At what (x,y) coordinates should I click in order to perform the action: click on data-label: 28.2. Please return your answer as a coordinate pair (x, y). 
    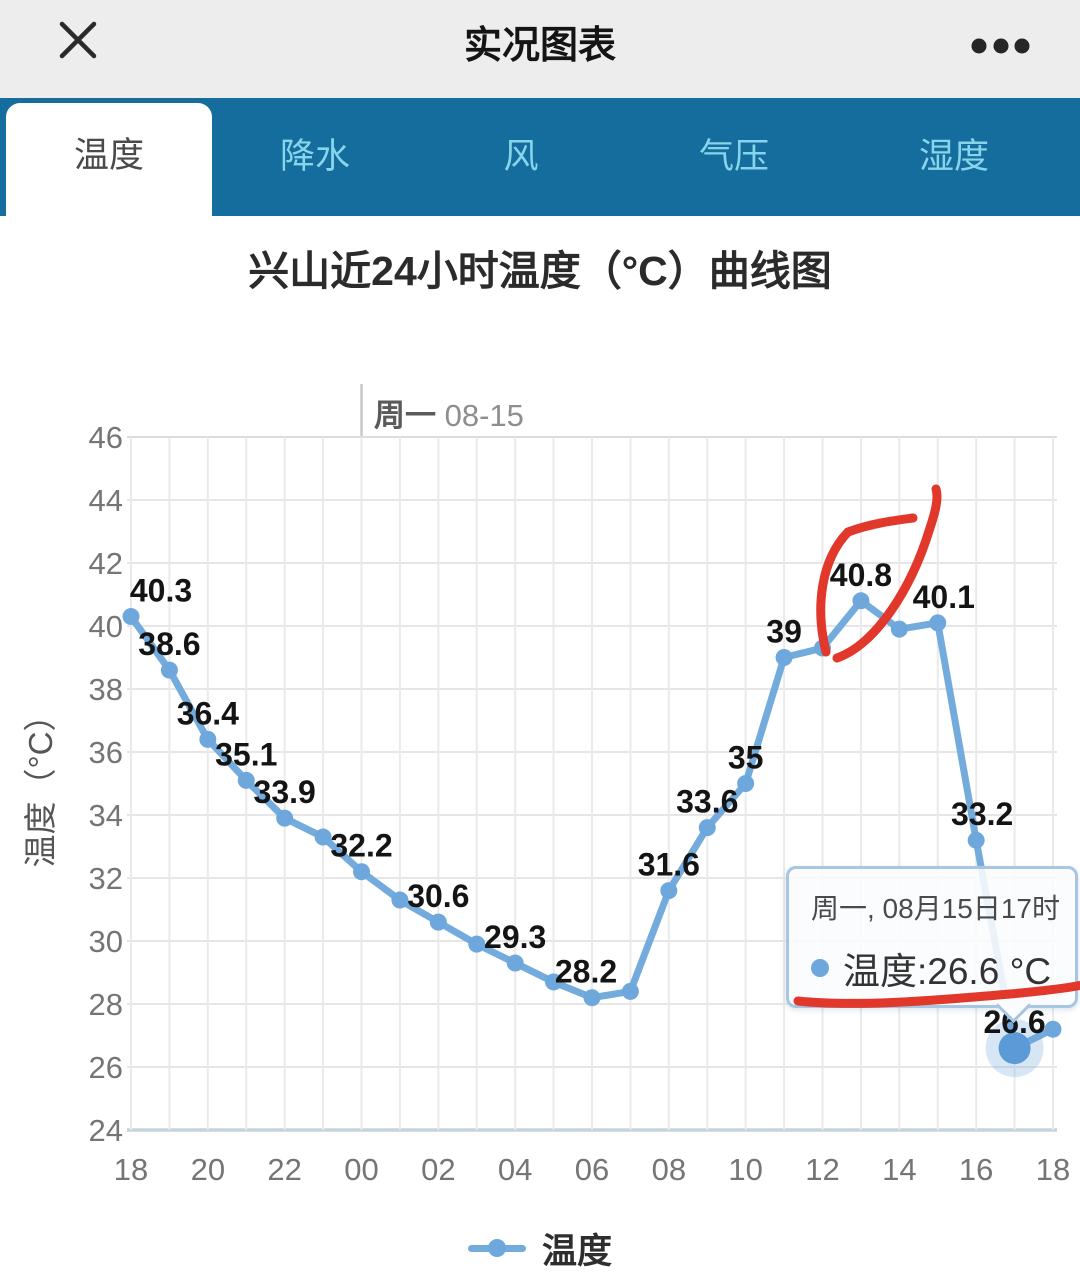
    Looking at the image, I should click on (586, 972).